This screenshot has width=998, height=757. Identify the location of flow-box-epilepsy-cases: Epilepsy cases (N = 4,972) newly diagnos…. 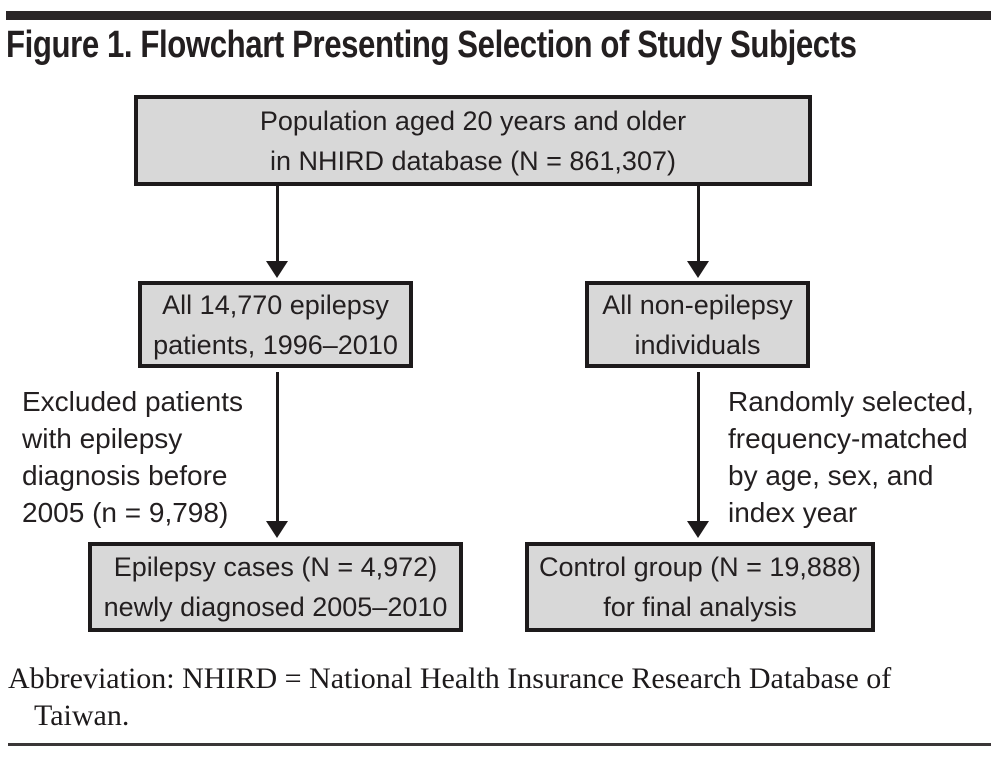
(275, 587).